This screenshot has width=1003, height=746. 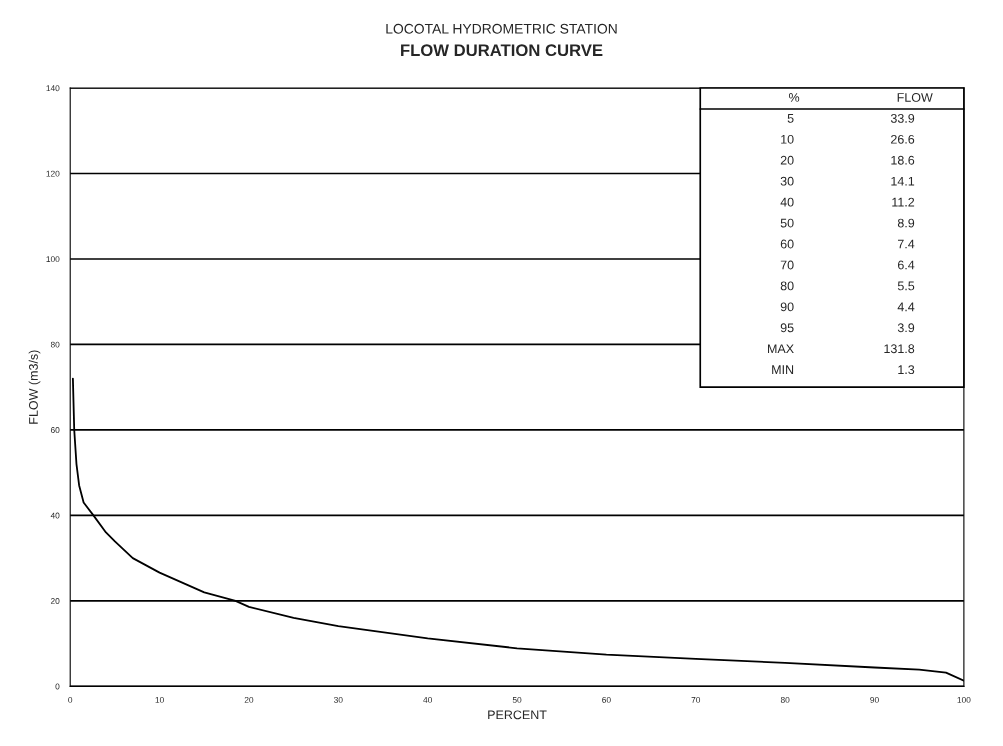 What do you see at coordinates (57, 686) in the screenshot?
I see `y-tick-label: 0` at bounding box center [57, 686].